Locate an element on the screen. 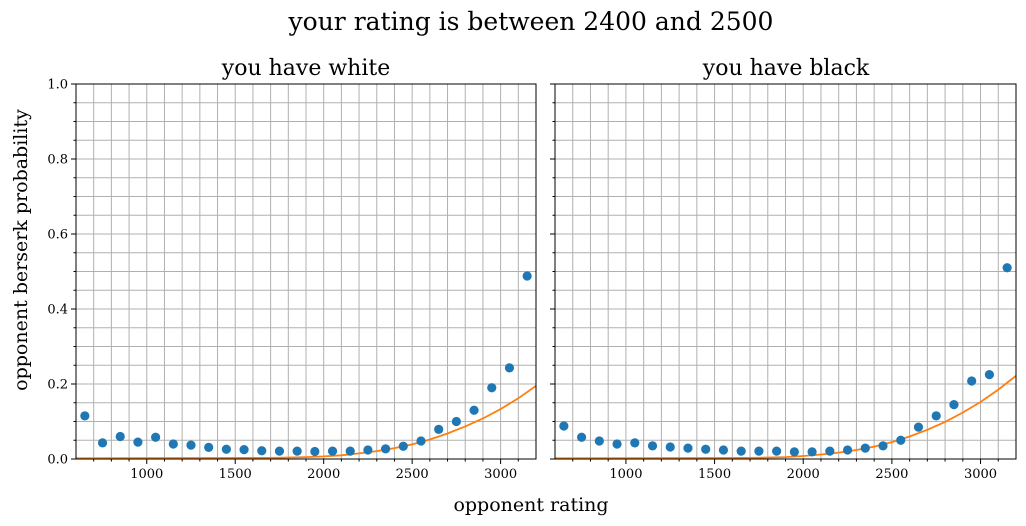 This screenshot has width=1026, height=526. panel-title-black: you have black is located at coordinates (786, 68).